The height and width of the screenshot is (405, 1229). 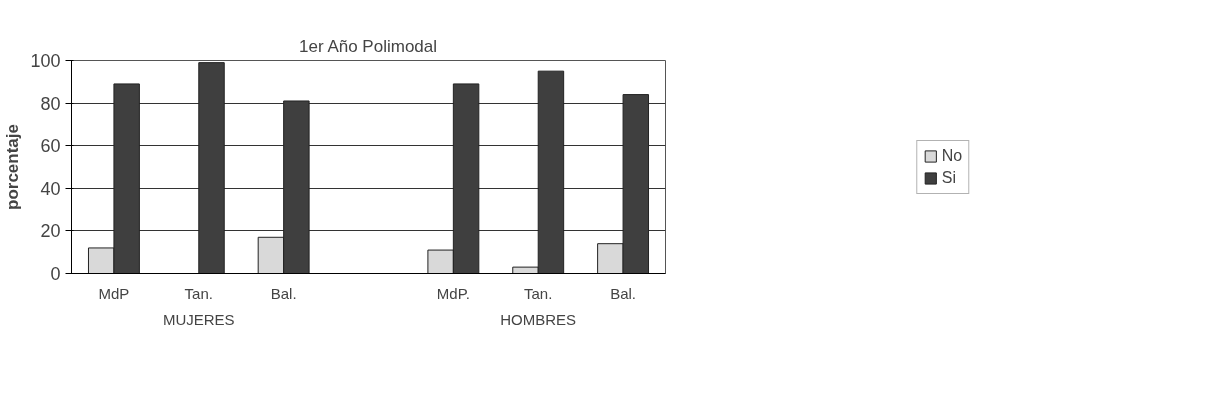 What do you see at coordinates (50, 188) in the screenshot?
I see `y-tick-label: 40` at bounding box center [50, 188].